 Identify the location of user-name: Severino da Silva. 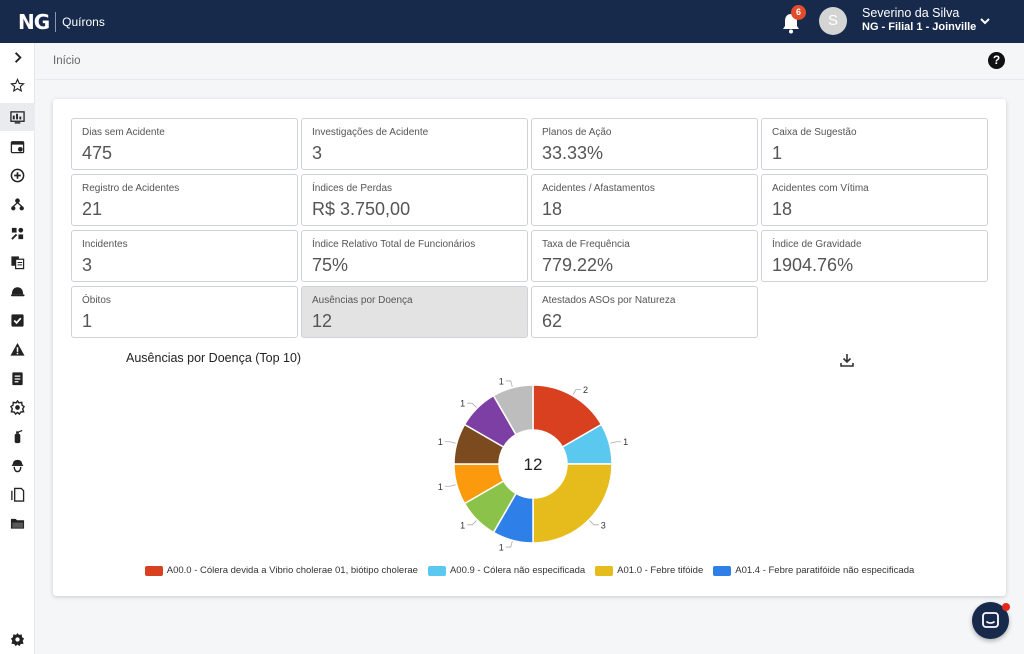
(911, 13).